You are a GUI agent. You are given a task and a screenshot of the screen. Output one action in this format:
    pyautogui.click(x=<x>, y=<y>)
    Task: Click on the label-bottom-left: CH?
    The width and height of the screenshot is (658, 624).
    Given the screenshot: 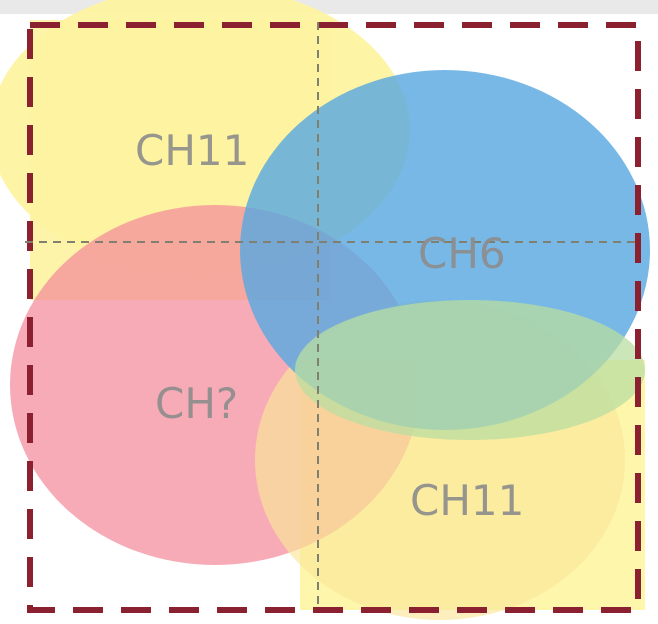 What is the action you would take?
    pyautogui.click(x=196, y=403)
    